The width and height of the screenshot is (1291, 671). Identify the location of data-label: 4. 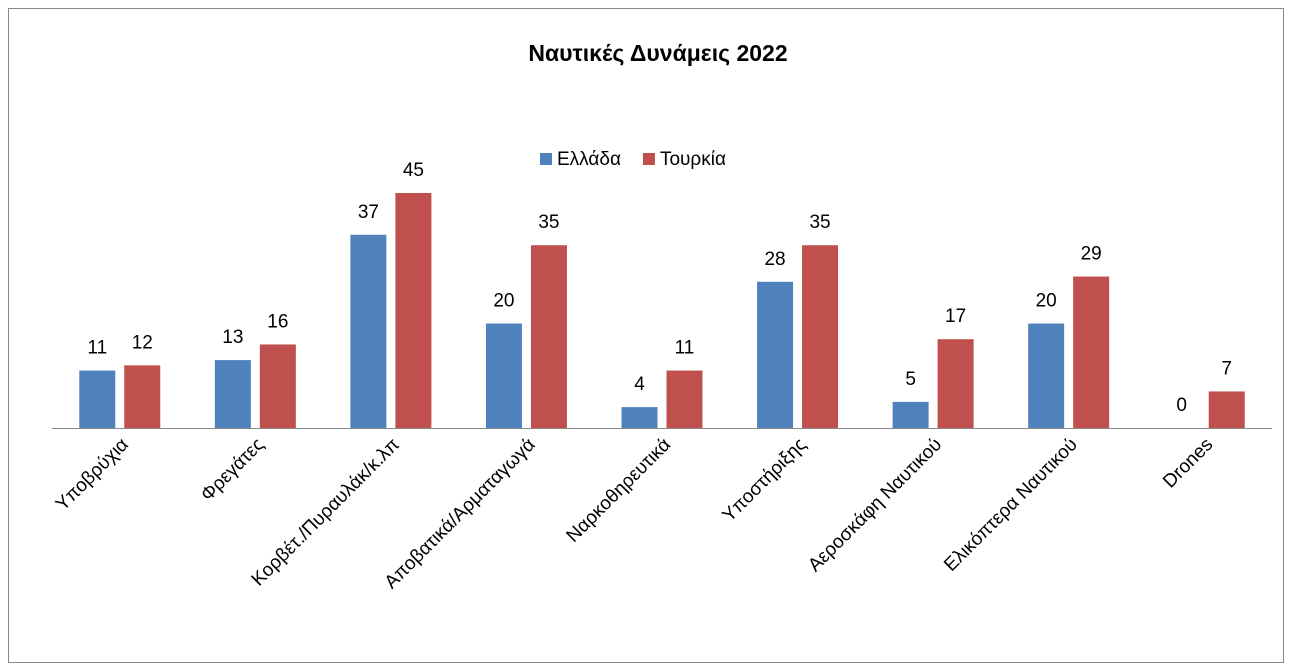
(639, 384).